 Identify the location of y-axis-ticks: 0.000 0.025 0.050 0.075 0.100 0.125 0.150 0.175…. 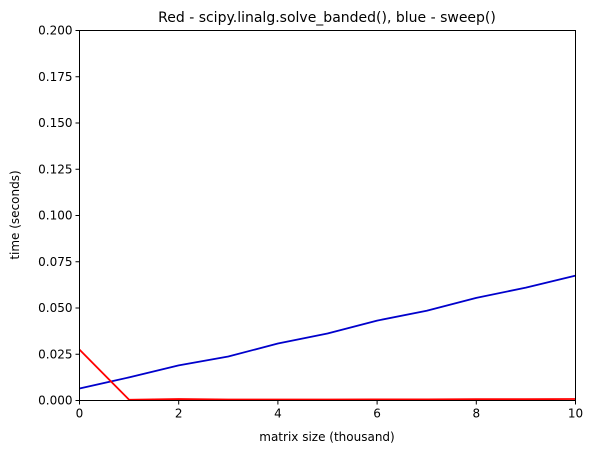
(59, 216).